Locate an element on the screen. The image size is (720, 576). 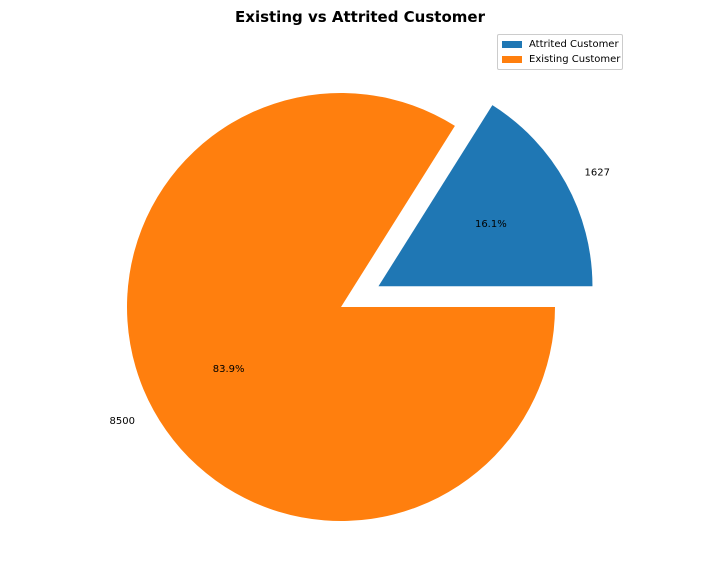
legend-item-attrited: Attrited Customer is located at coordinates (560, 44).